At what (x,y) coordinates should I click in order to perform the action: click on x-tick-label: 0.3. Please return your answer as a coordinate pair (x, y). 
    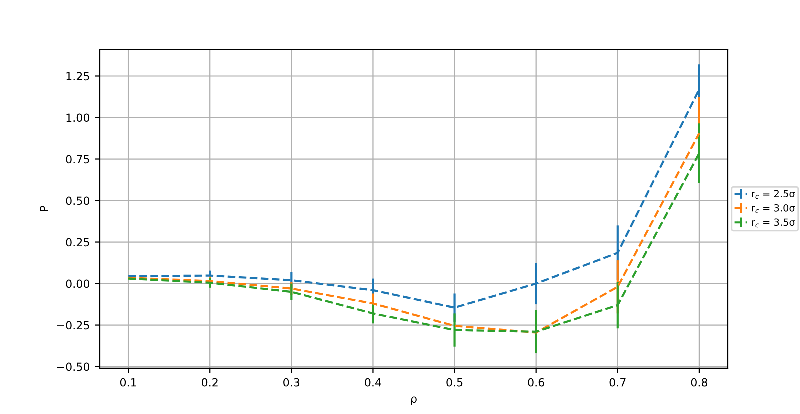
    Looking at the image, I should click on (292, 382).